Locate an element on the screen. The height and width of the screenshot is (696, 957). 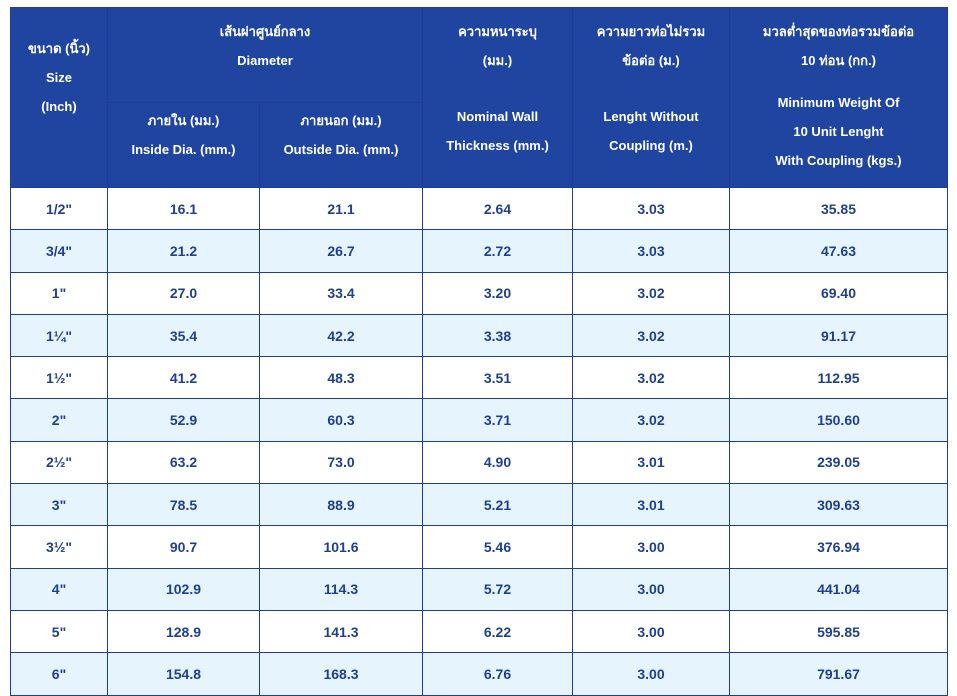
header-outside-diameter: ภายนอก (มม.) Outside Dia. (mm.) is located at coordinates (341, 145).